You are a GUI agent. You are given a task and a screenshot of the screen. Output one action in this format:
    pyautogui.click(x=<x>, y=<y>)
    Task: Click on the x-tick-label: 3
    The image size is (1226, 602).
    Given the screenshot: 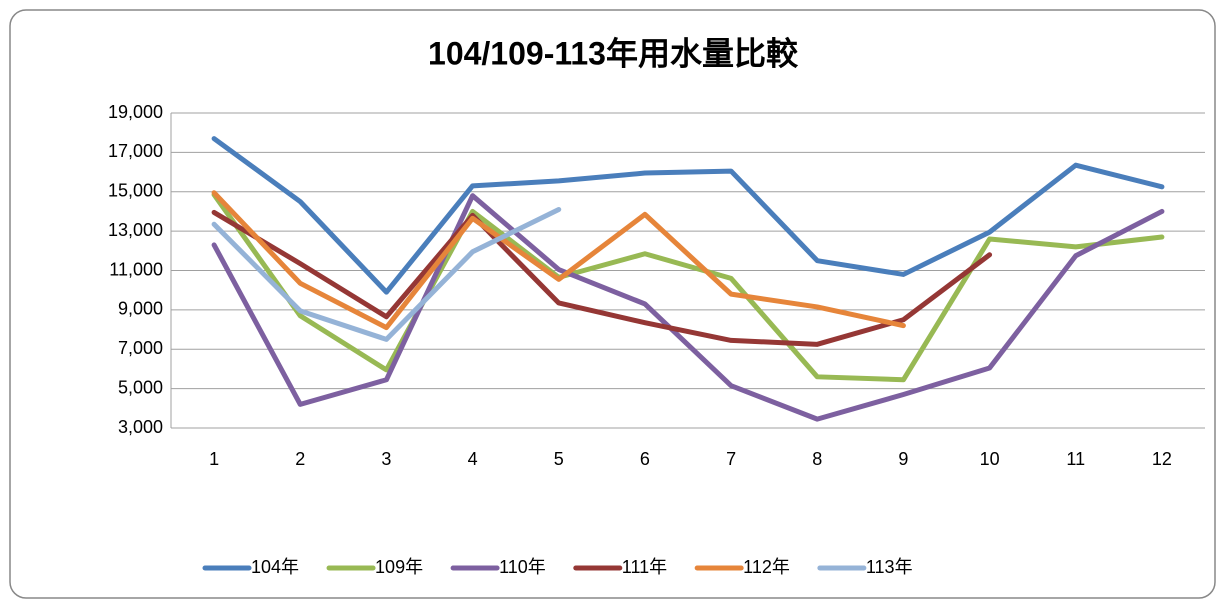 What is the action you would take?
    pyautogui.click(x=386, y=459)
    